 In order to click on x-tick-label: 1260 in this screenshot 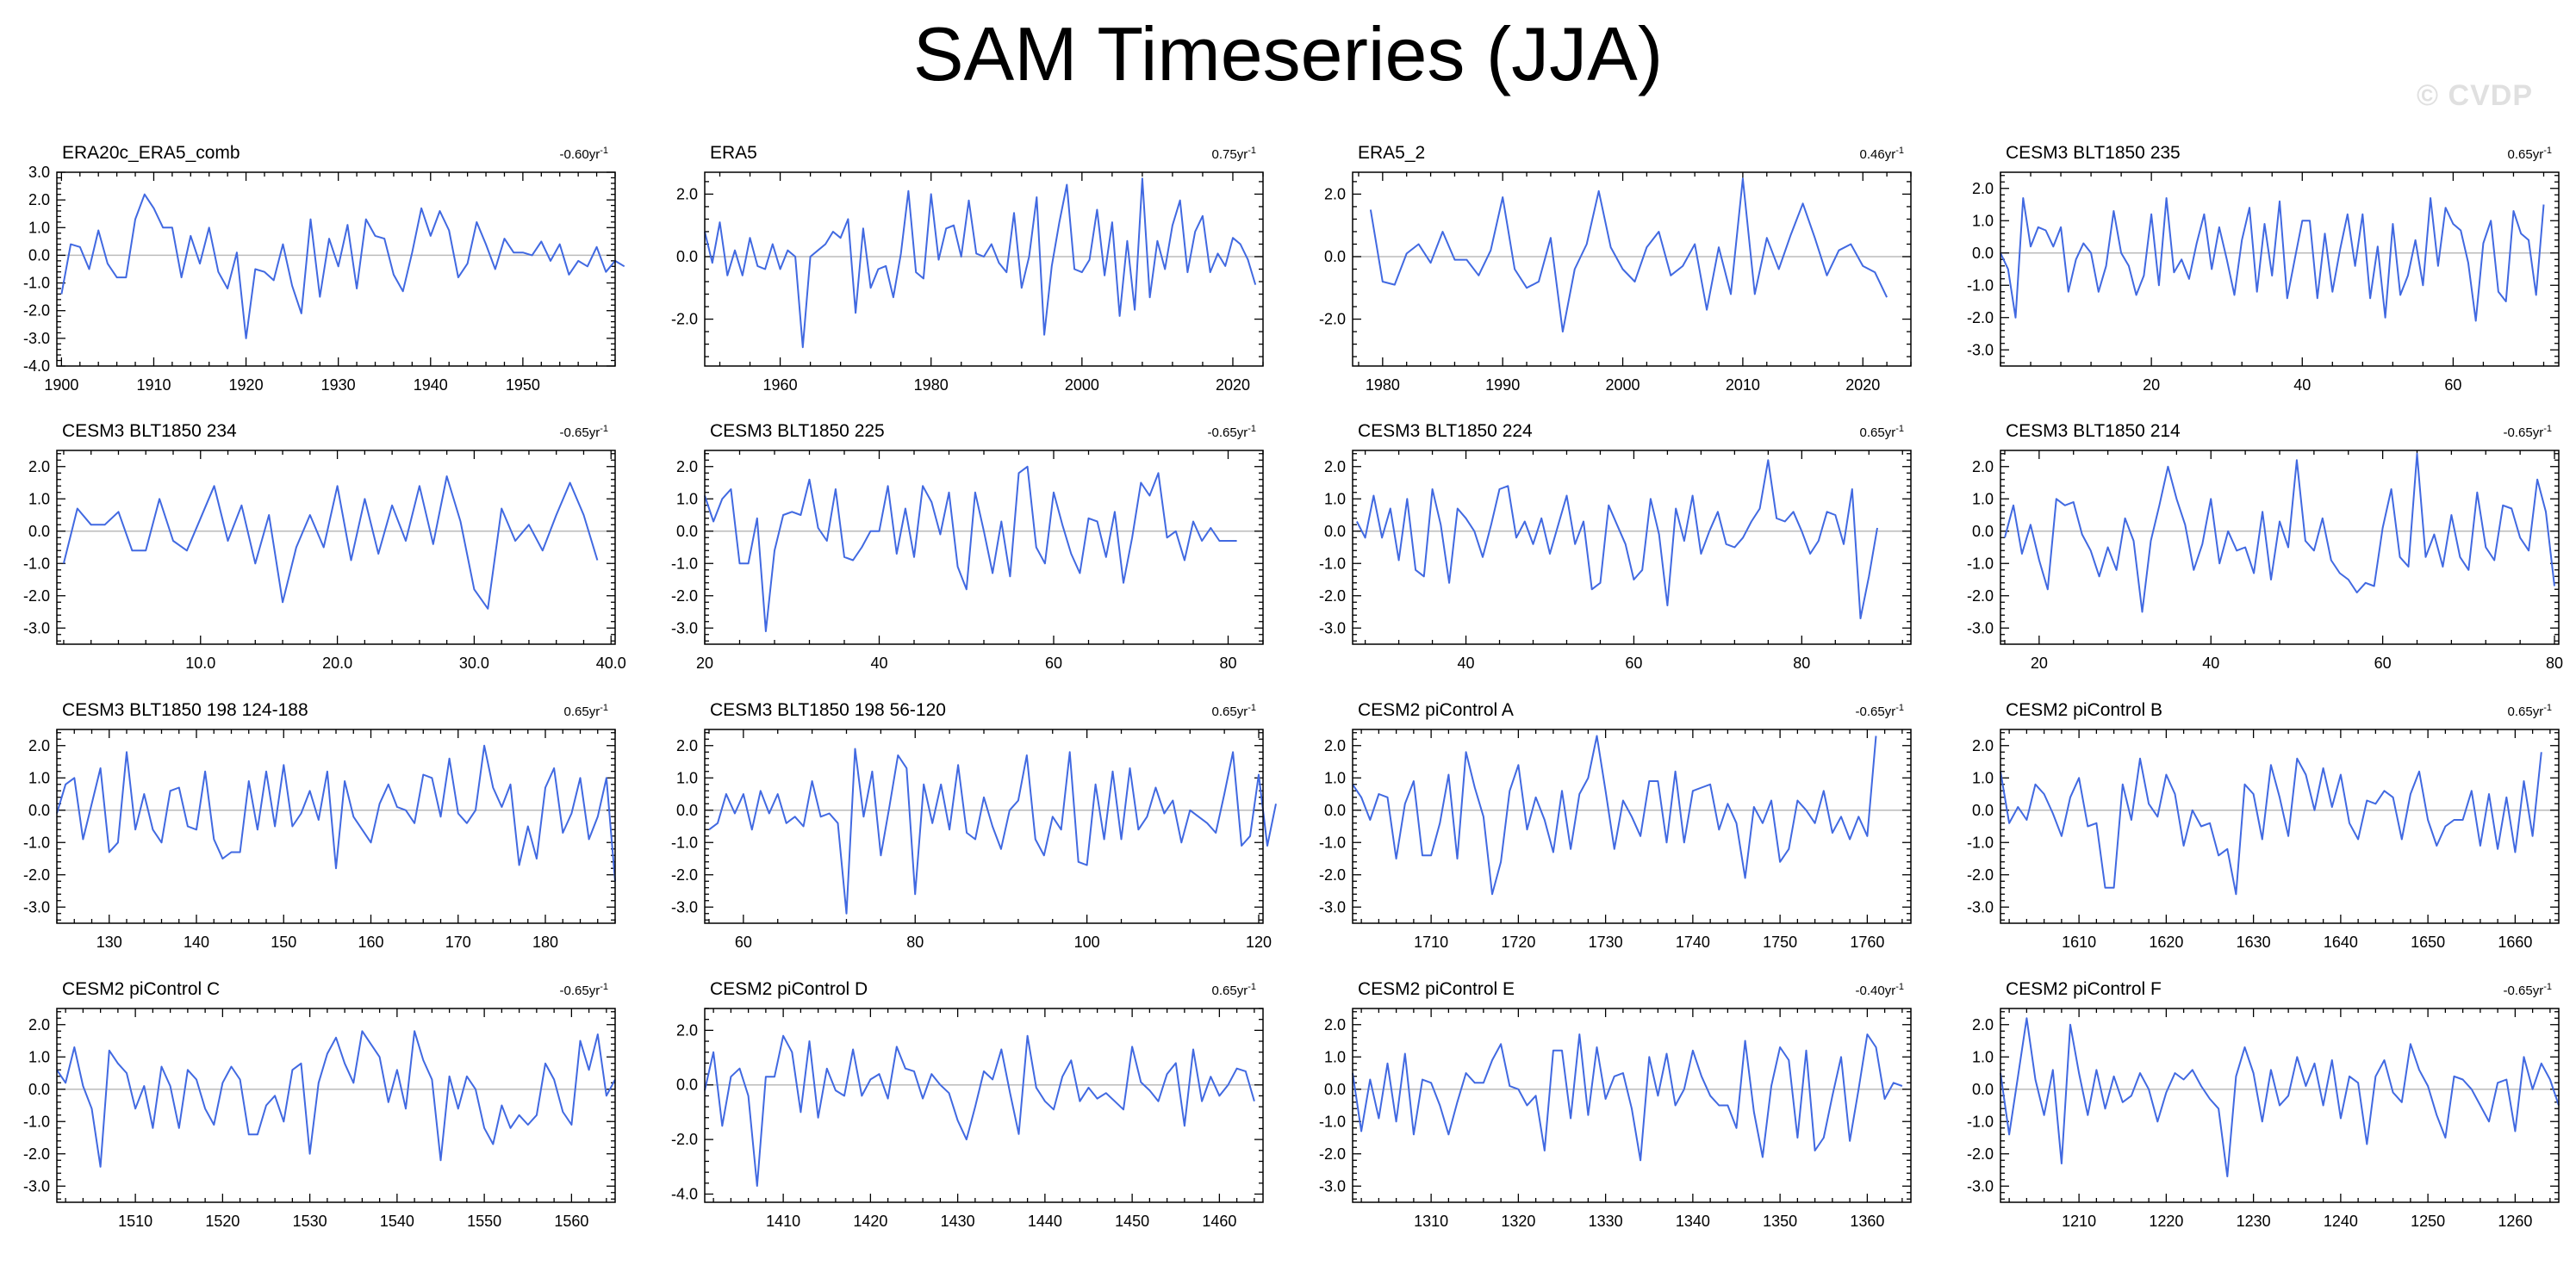, I will do `click(2515, 1221)`.